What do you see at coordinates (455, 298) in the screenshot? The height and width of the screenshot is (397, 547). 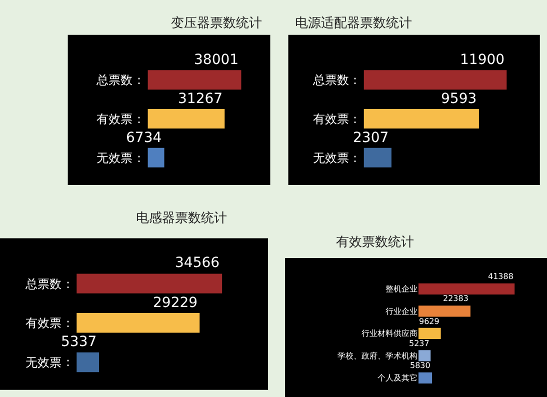 I see `data-label: 22383` at bounding box center [455, 298].